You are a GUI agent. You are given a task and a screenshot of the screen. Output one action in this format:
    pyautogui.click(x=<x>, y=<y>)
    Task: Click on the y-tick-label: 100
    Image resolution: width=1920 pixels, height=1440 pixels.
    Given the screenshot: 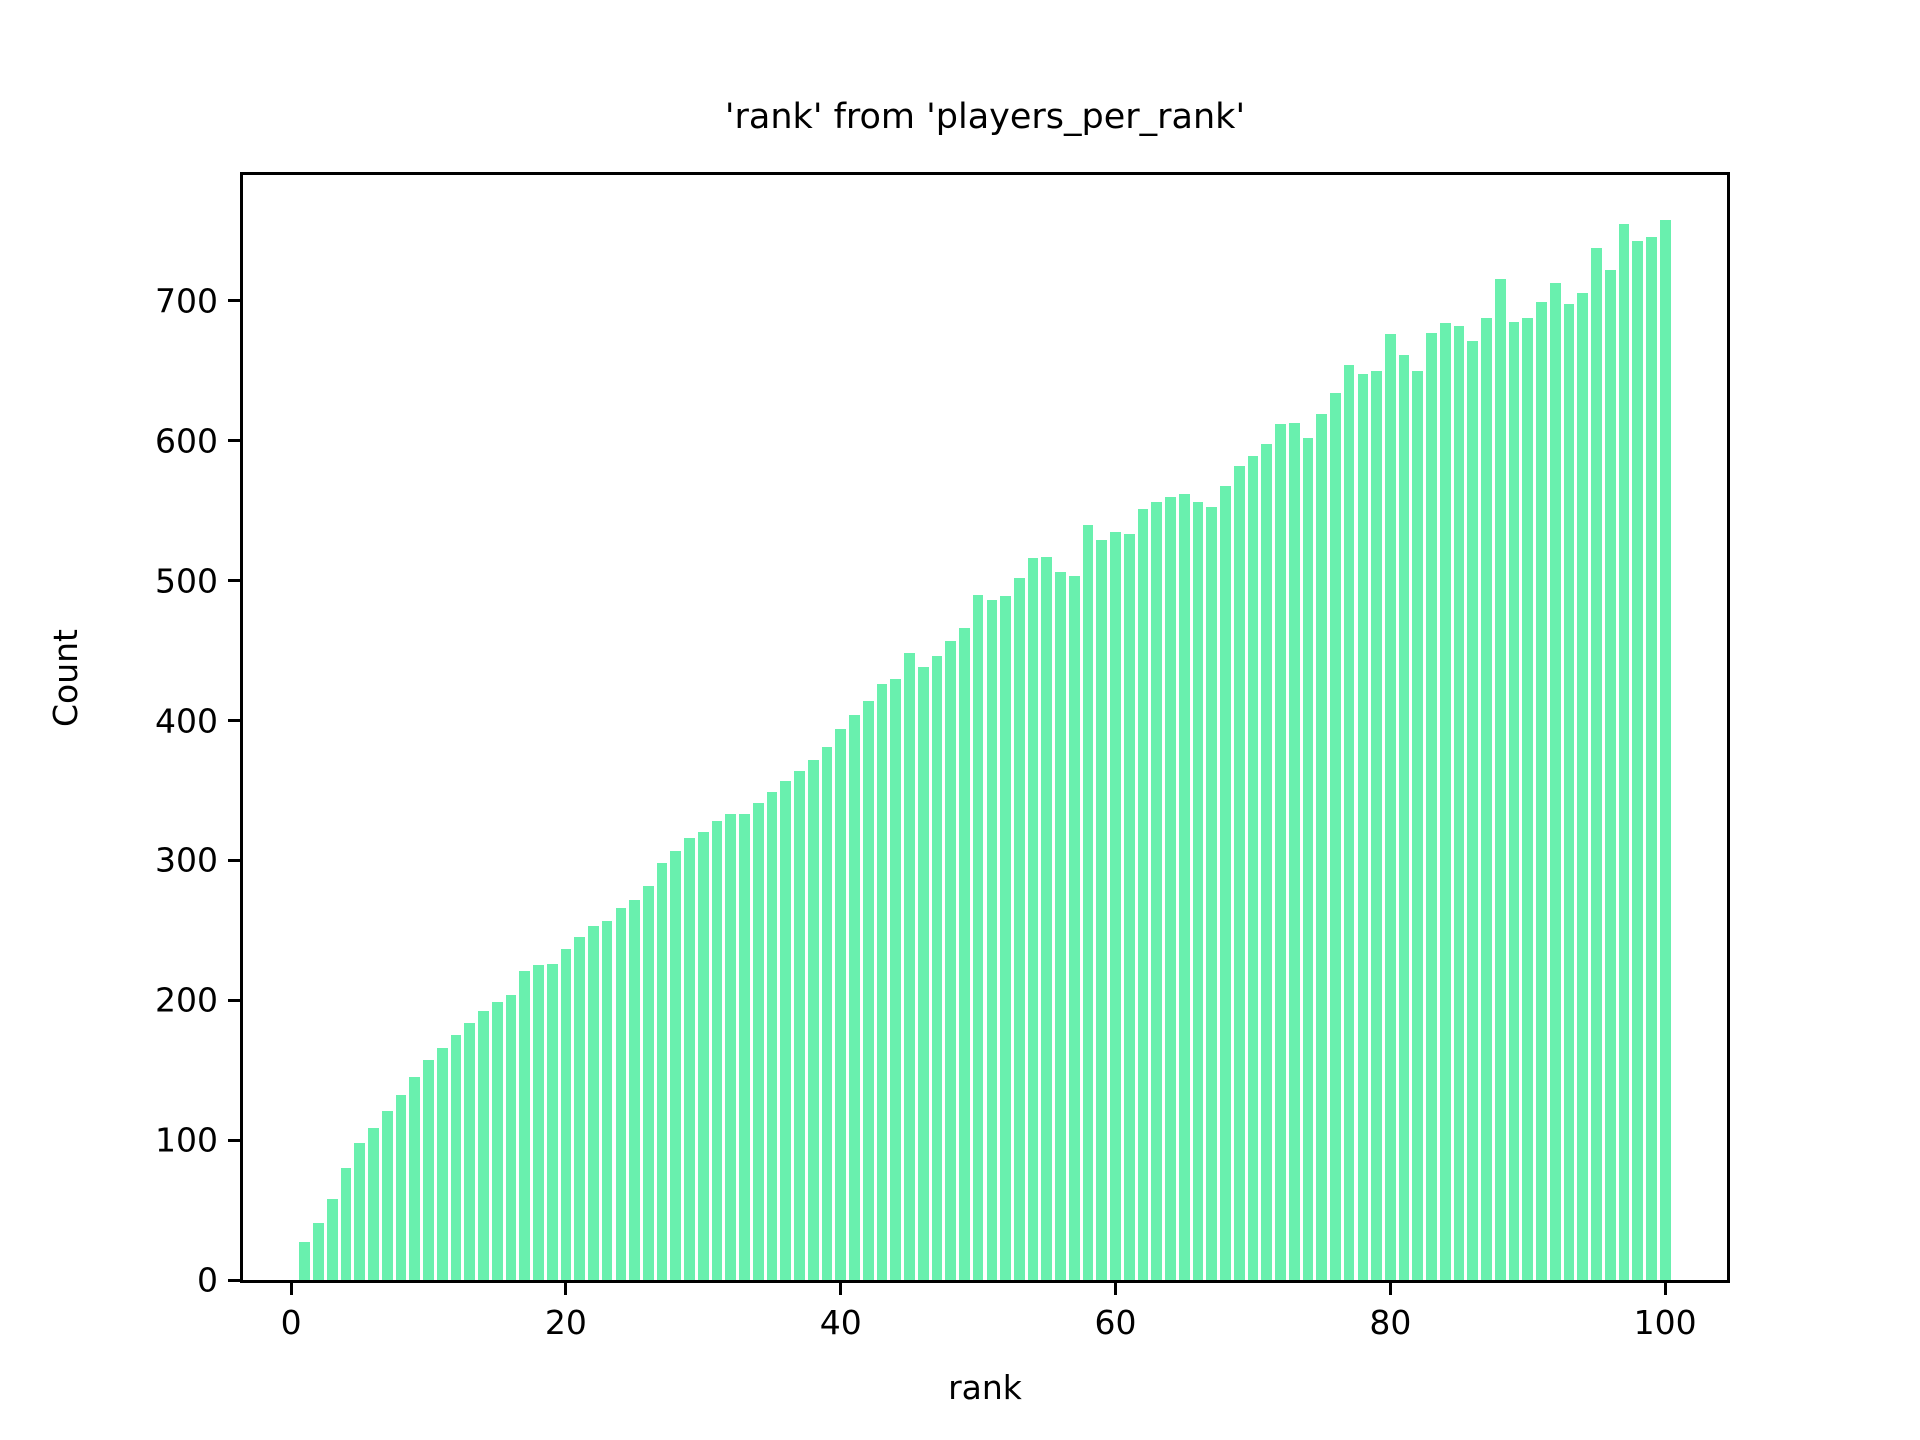 What is the action you would take?
    pyautogui.click(x=186, y=1140)
    